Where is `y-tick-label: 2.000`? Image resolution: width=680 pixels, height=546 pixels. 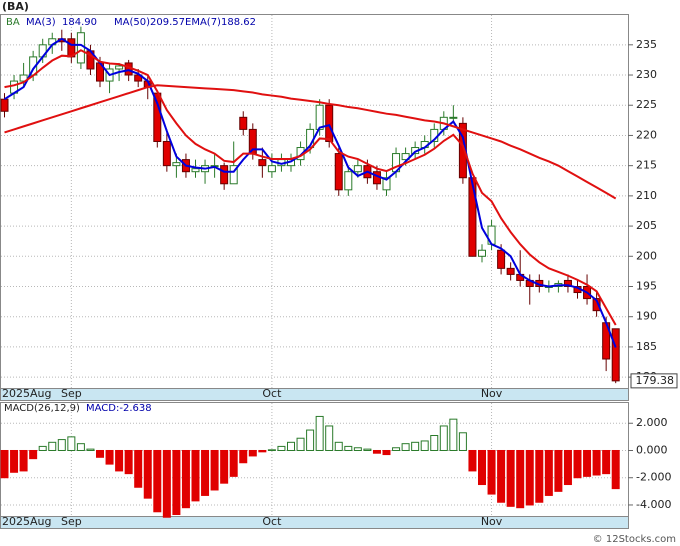
y-tick-label: 2.000 is located at coordinates (652, 422).